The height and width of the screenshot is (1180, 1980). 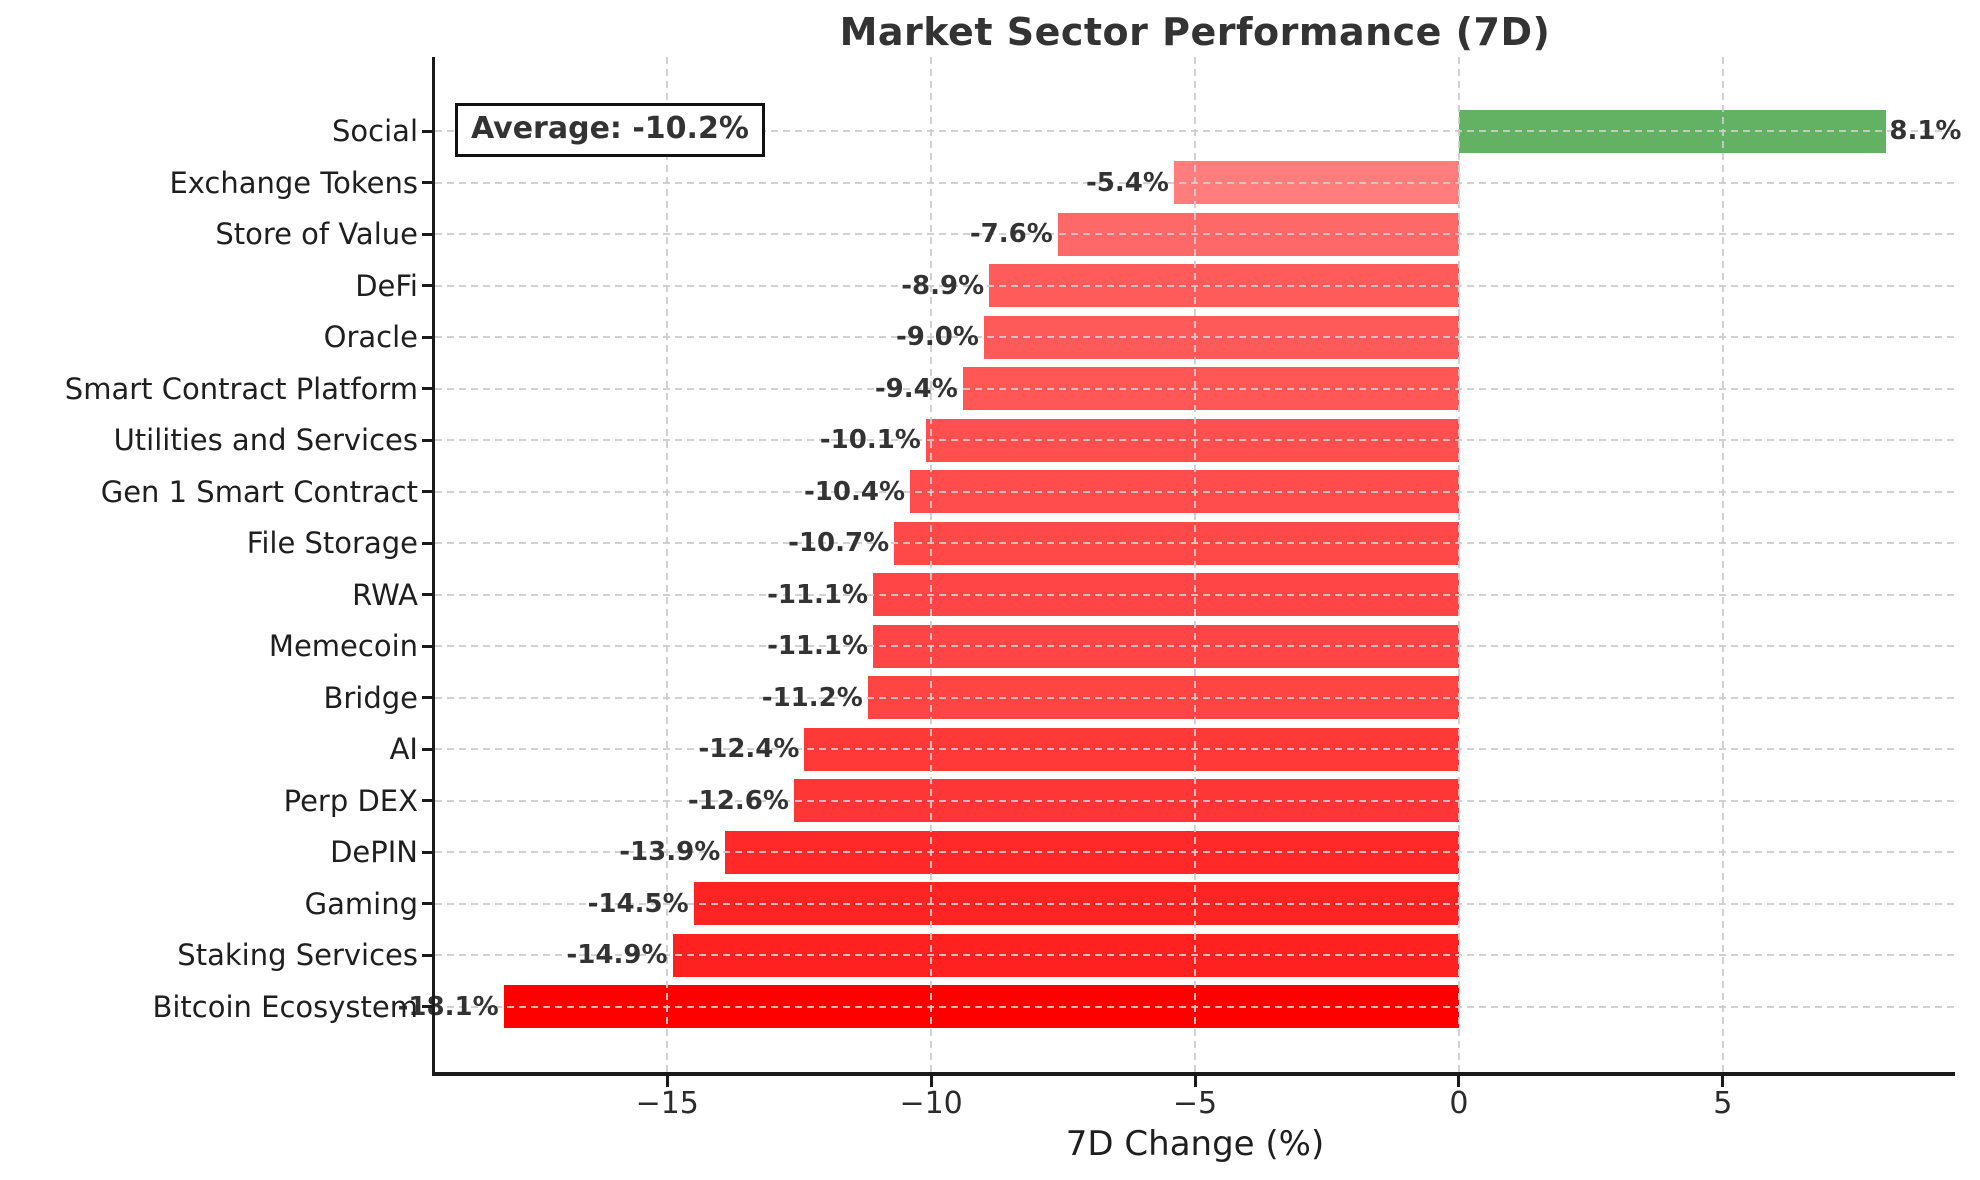 I want to click on category-label: DeFi, so click(x=386, y=285).